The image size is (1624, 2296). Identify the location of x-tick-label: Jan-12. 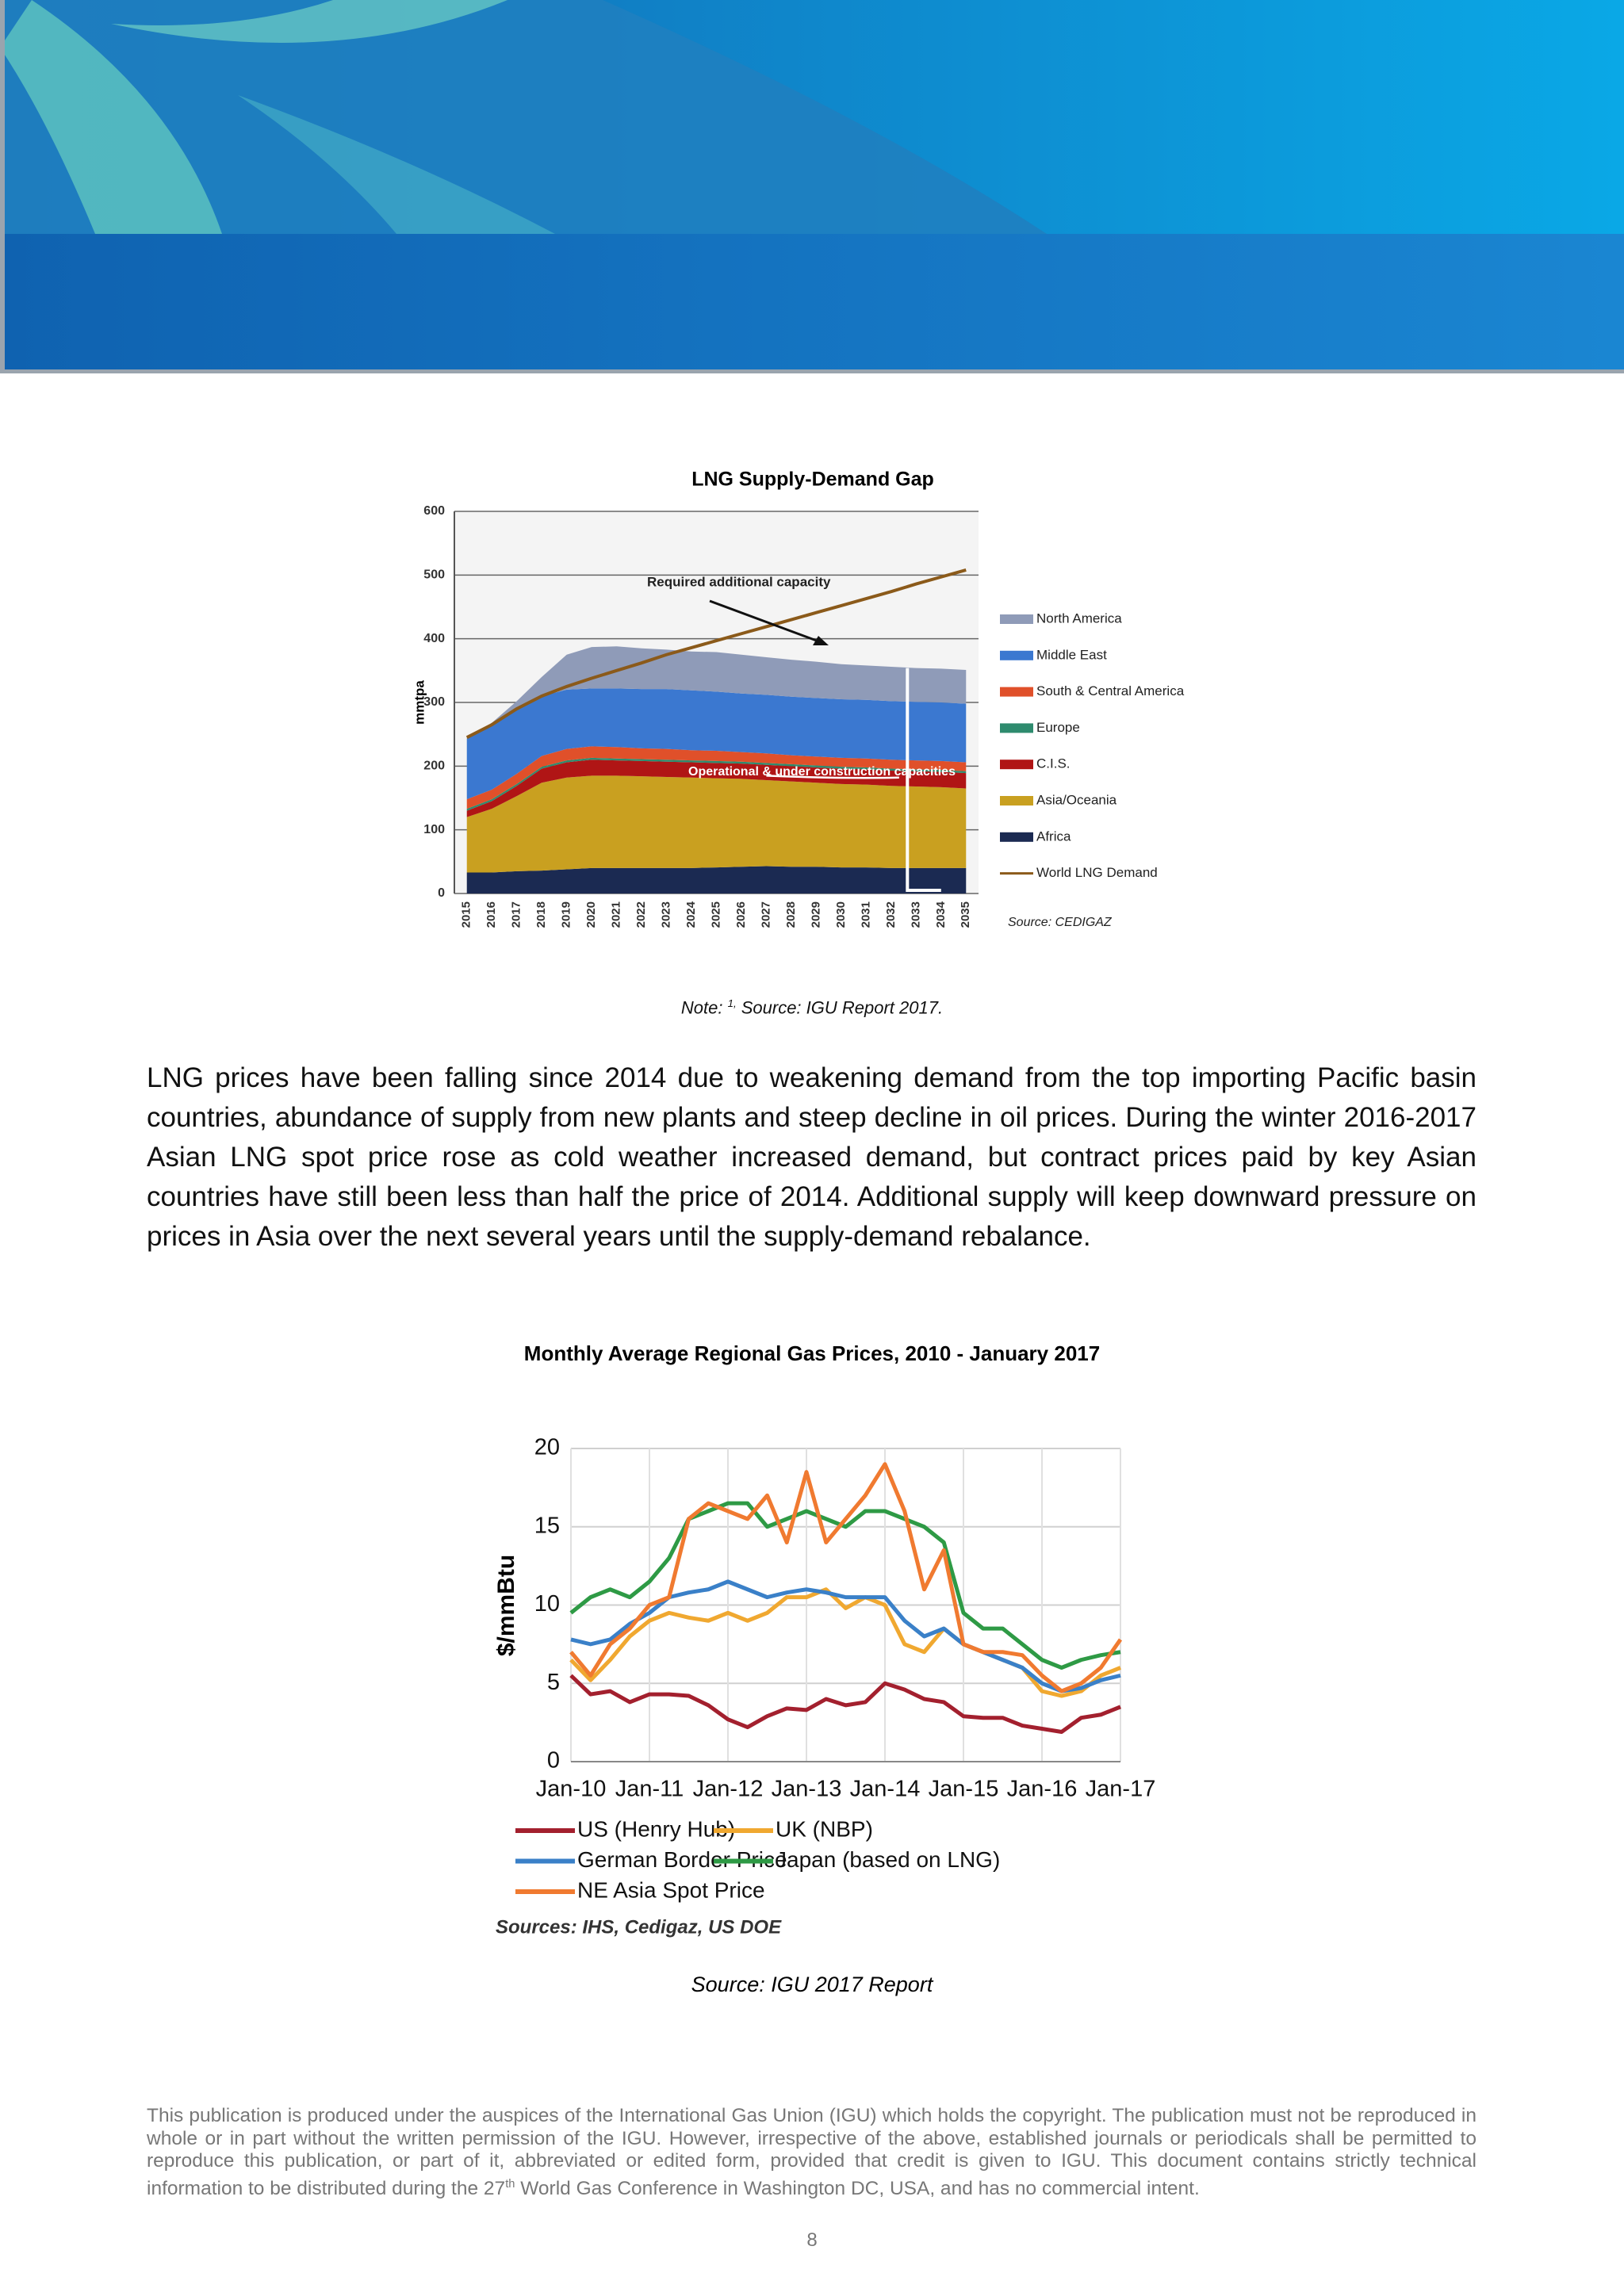
(728, 1790).